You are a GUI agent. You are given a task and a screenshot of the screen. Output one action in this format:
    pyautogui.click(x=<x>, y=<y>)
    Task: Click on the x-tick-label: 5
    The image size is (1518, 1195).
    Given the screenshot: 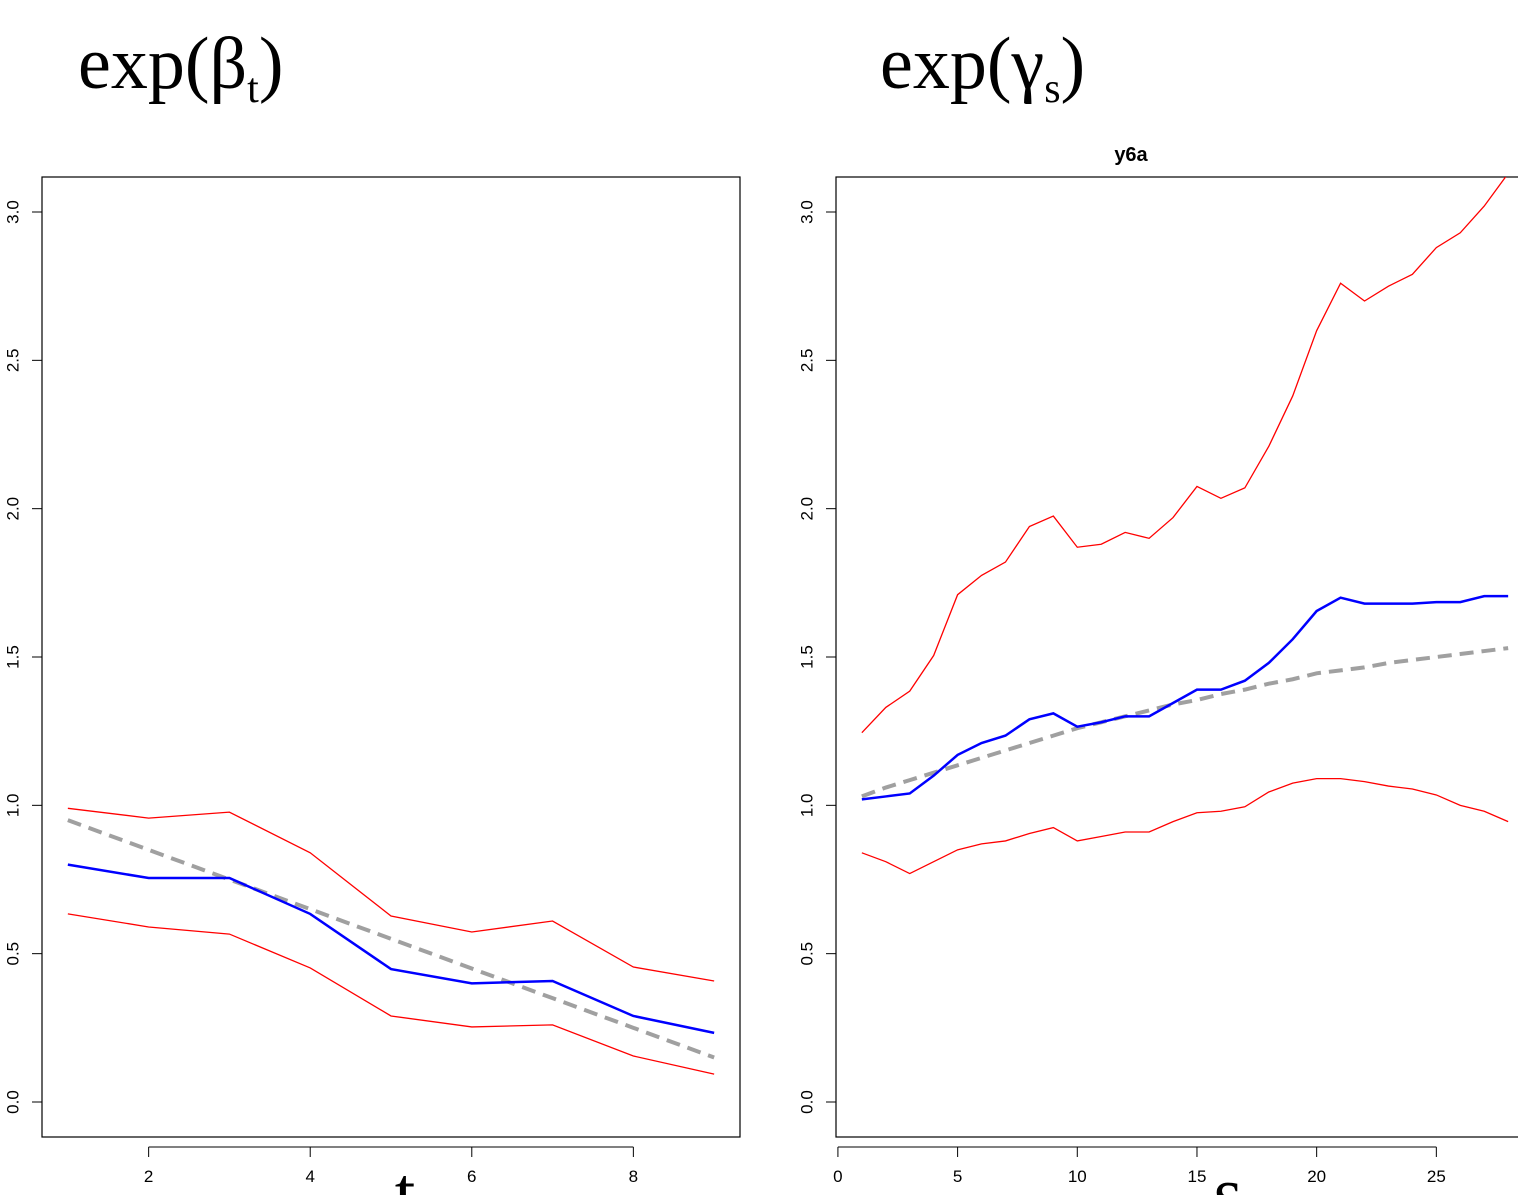 What is the action you would take?
    pyautogui.click(x=957, y=1176)
    